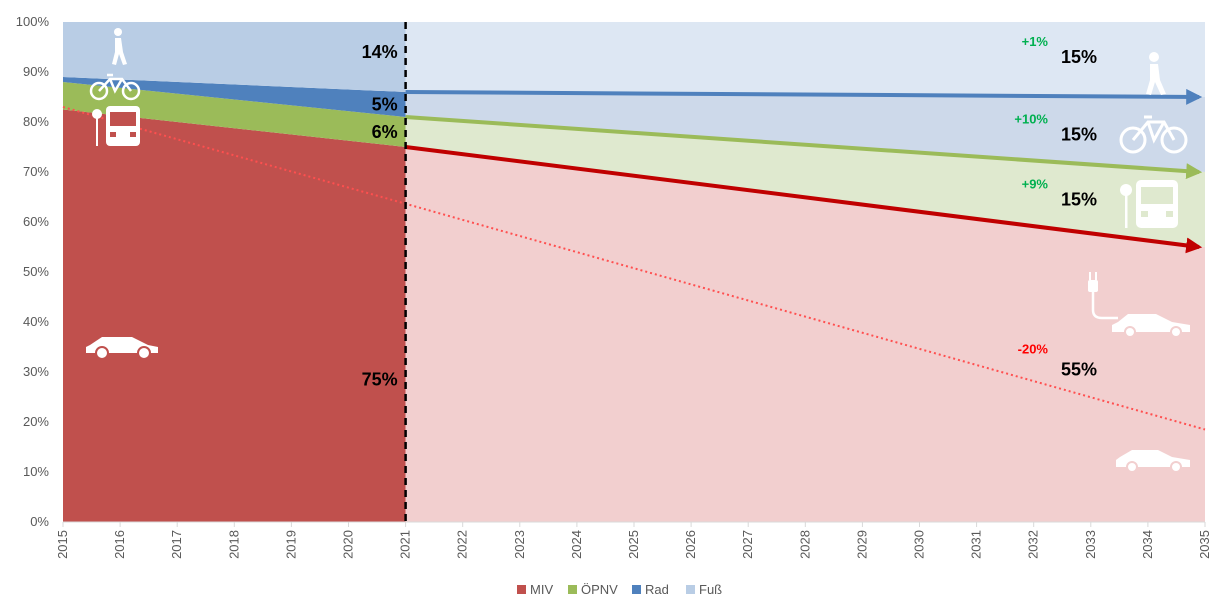 The height and width of the screenshot is (597, 1210). Describe the element at coordinates (405, 544) in the screenshot. I see `x-tick-label: 2021` at that location.